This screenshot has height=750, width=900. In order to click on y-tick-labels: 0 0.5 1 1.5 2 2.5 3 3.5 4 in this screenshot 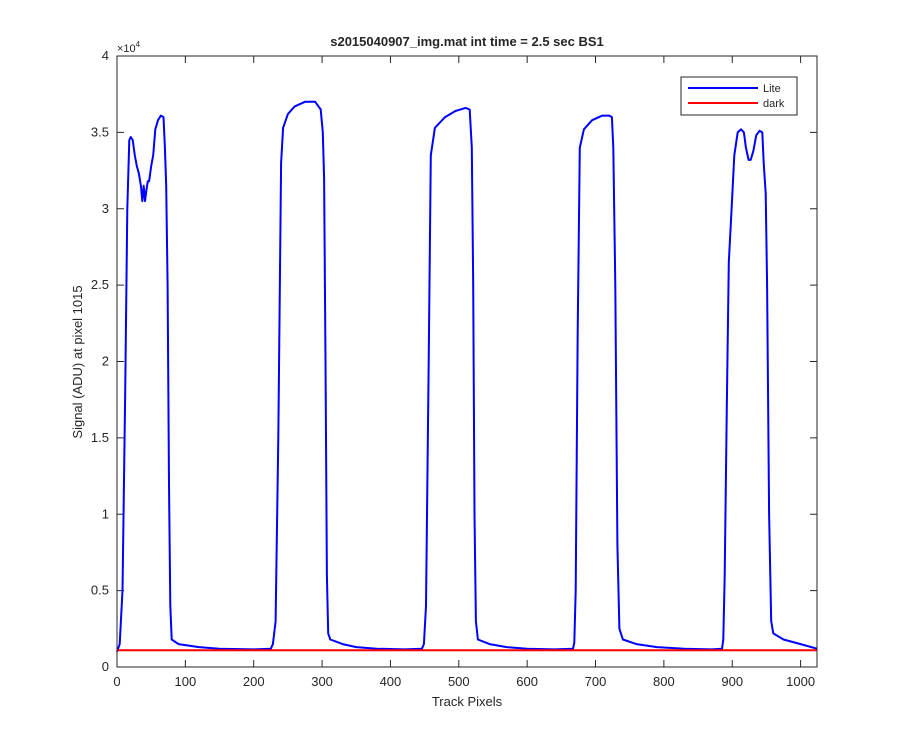, I will do `click(100, 361)`.